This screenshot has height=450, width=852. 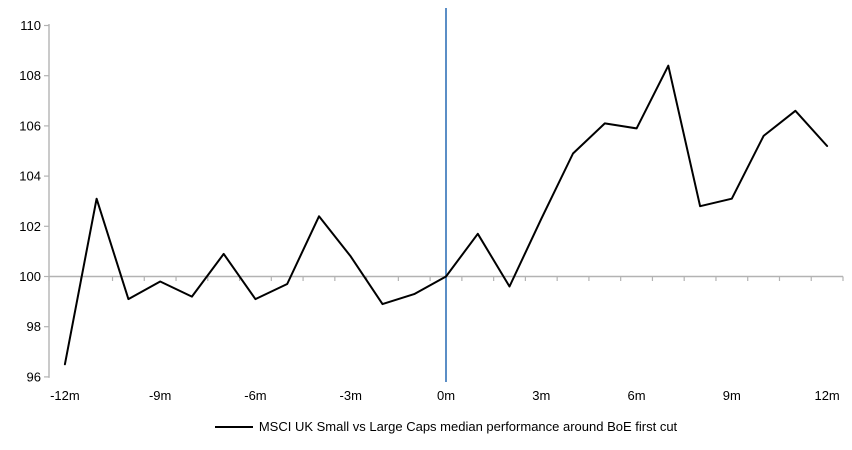 What do you see at coordinates (65, 395) in the screenshot?
I see `x-axis-tick-label: -12m` at bounding box center [65, 395].